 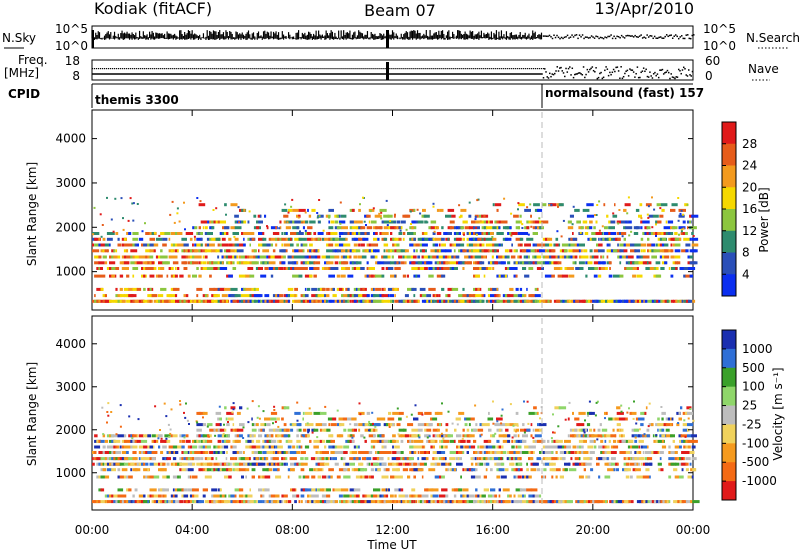 I want to click on colorbar-tick-label: 24, so click(x=749, y=166).